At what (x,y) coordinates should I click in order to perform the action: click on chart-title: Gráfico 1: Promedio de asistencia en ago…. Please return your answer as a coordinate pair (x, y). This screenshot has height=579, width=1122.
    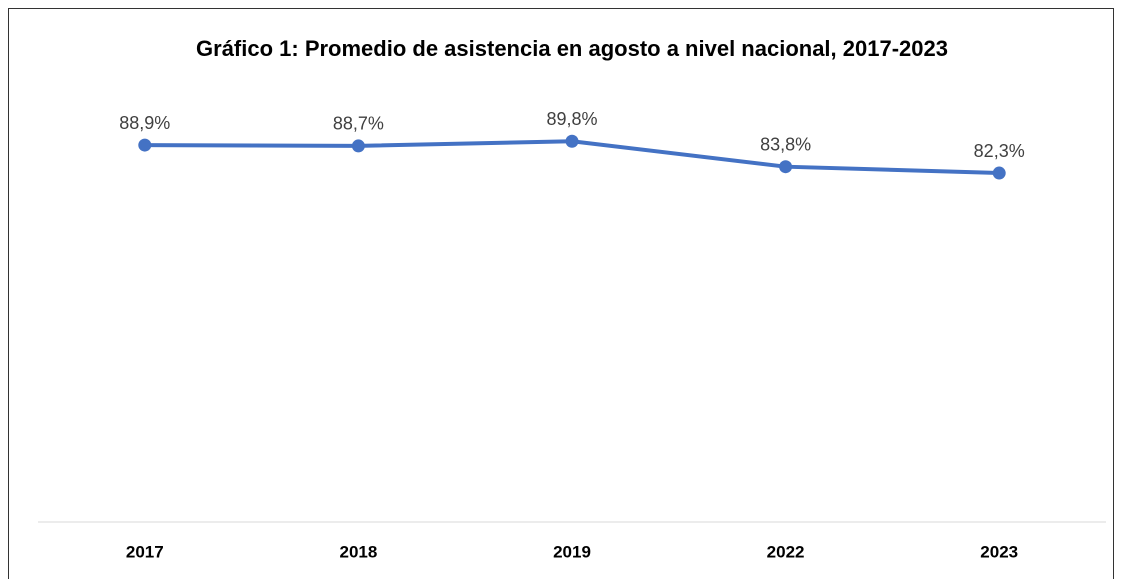
    Looking at the image, I should click on (572, 48).